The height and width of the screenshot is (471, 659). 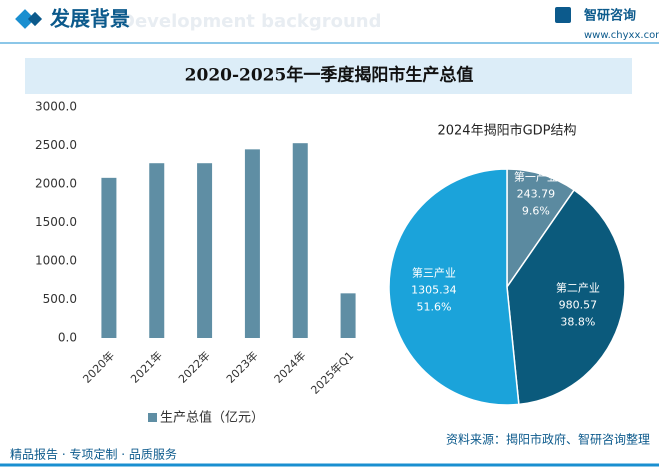 I want to click on slice-name: 第一产业, so click(x=536, y=177).